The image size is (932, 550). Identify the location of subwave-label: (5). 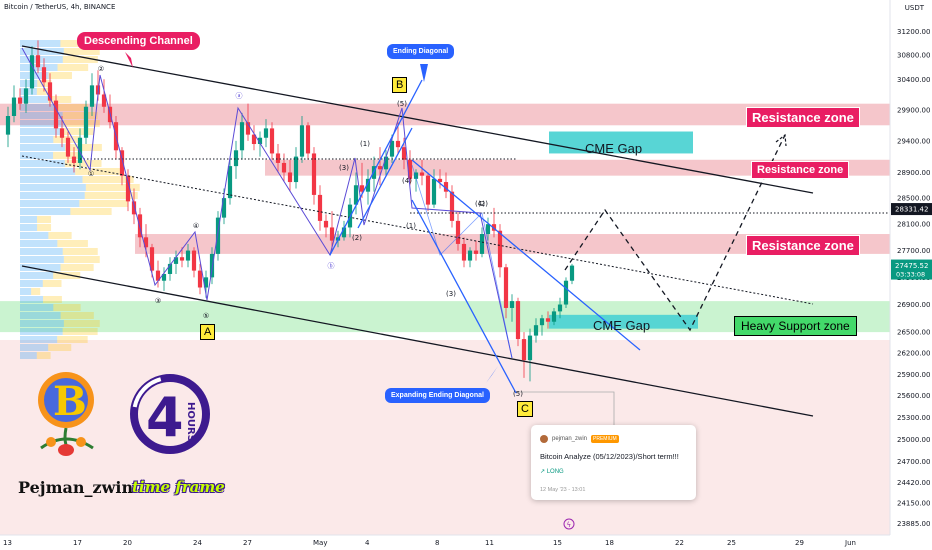
(518, 394).